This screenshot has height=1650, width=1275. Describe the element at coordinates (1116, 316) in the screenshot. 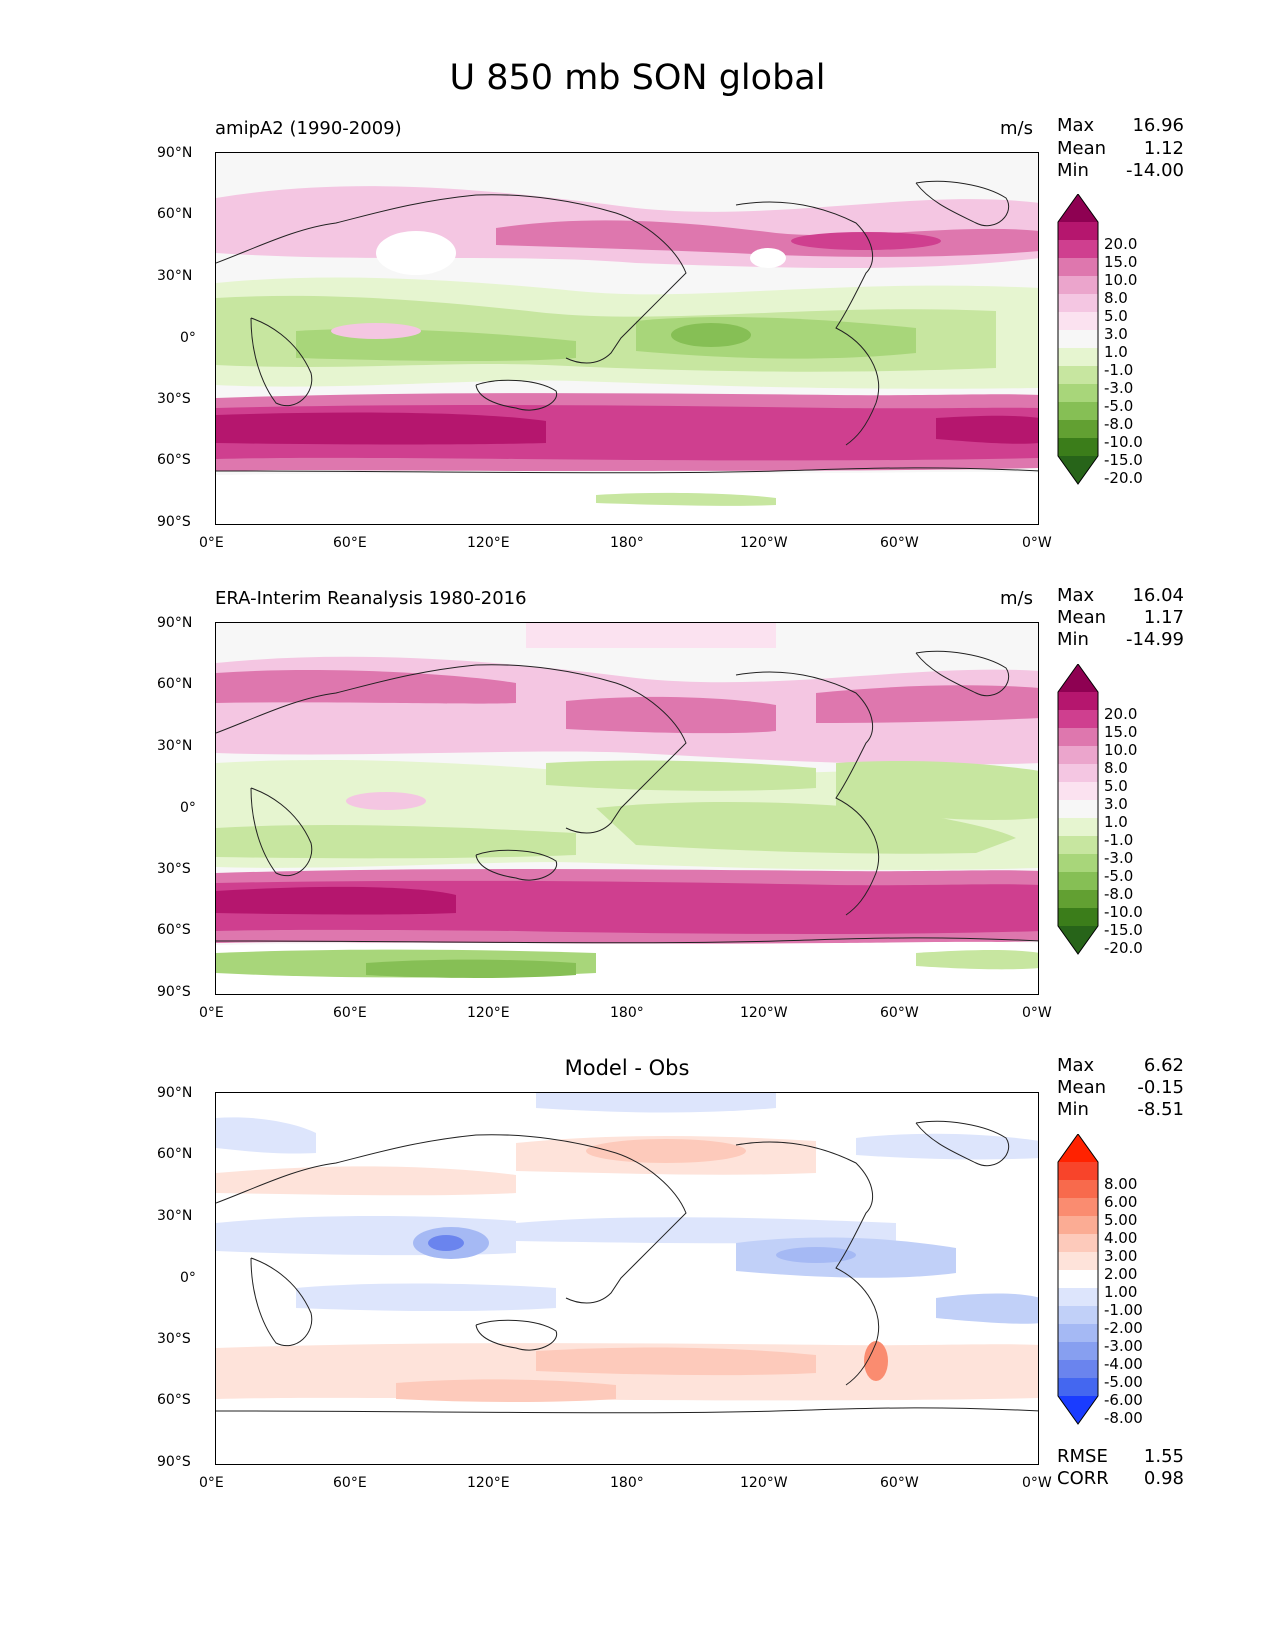

I see `colorbar-level-label: 5.0` at that location.